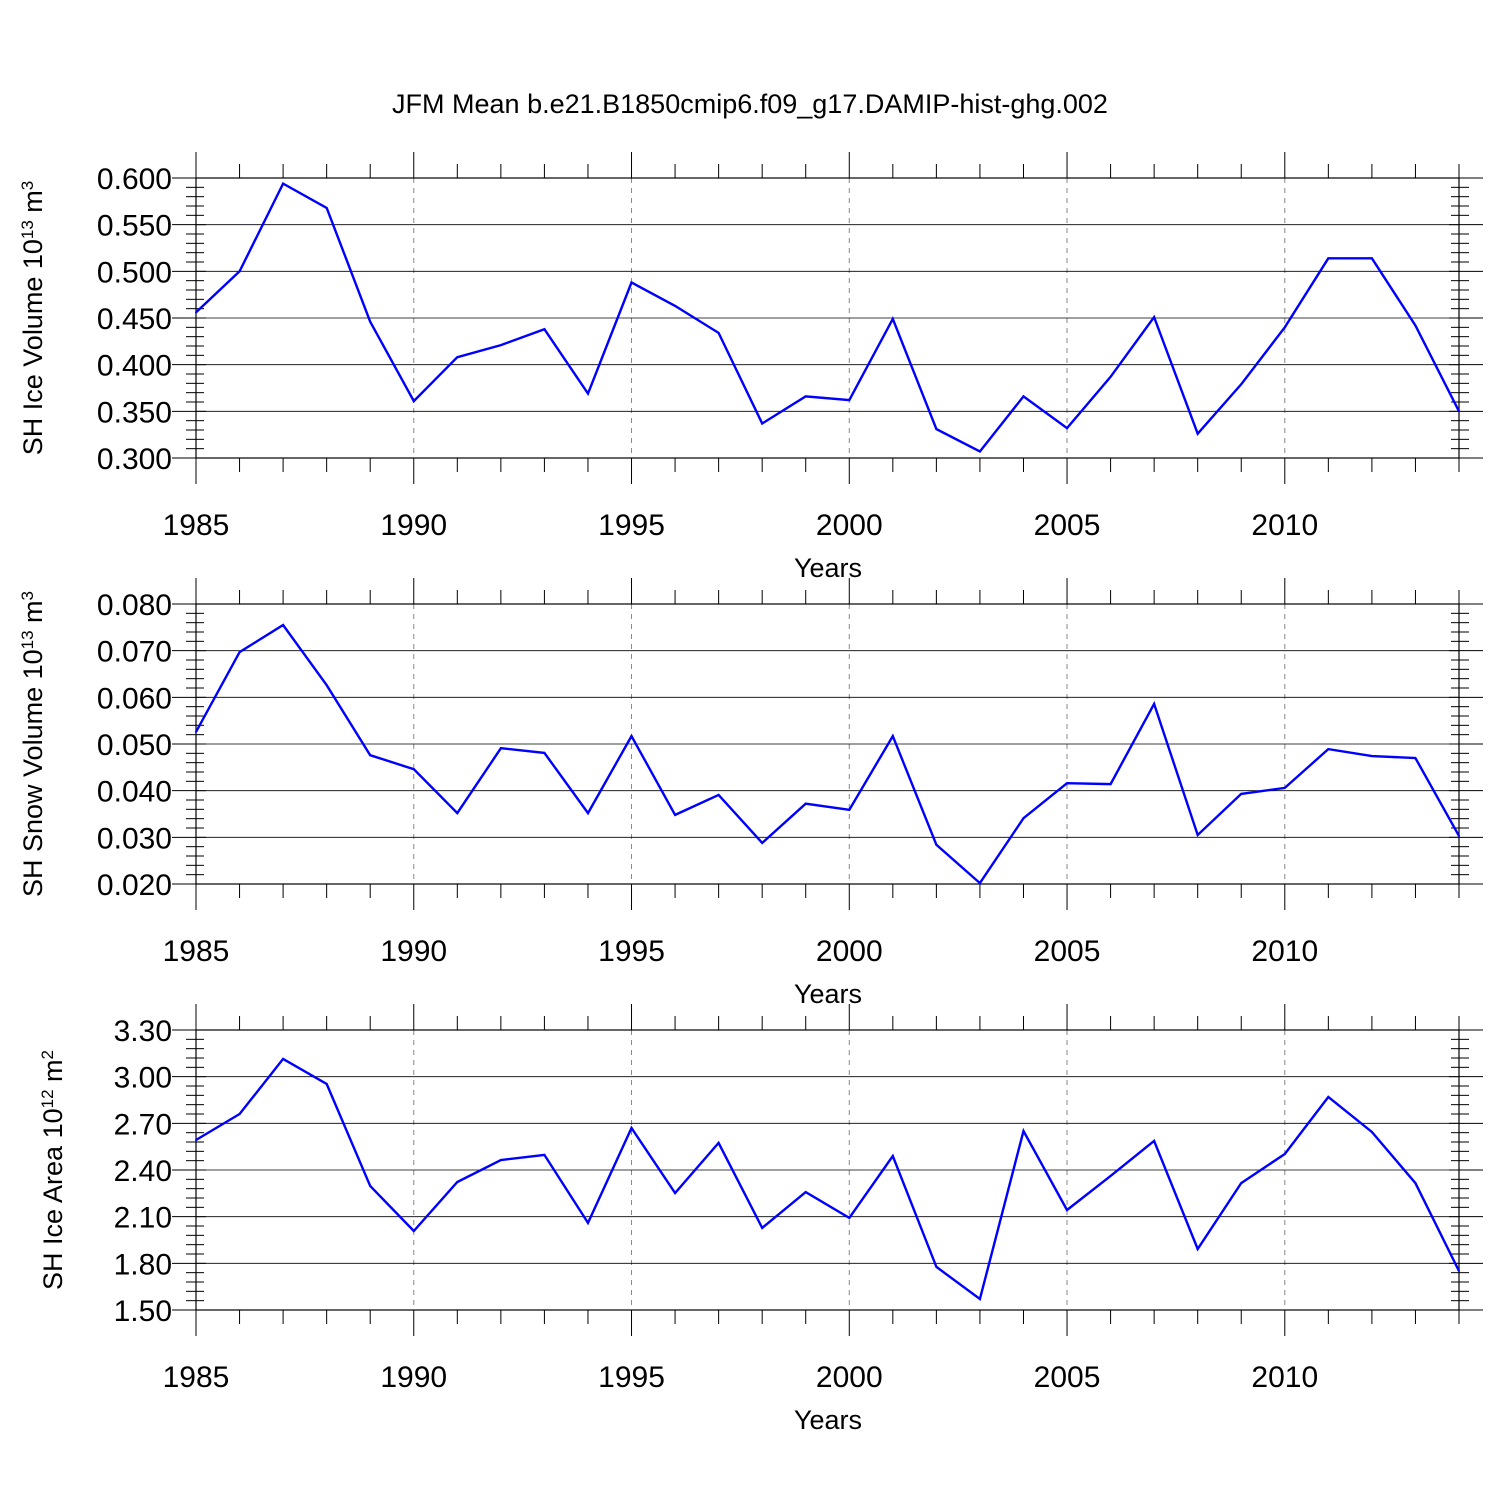  Describe the element at coordinates (33, 347) in the screenshot. I see `y-axis-label-ylabel: SH Ice Volume 10` at that location.